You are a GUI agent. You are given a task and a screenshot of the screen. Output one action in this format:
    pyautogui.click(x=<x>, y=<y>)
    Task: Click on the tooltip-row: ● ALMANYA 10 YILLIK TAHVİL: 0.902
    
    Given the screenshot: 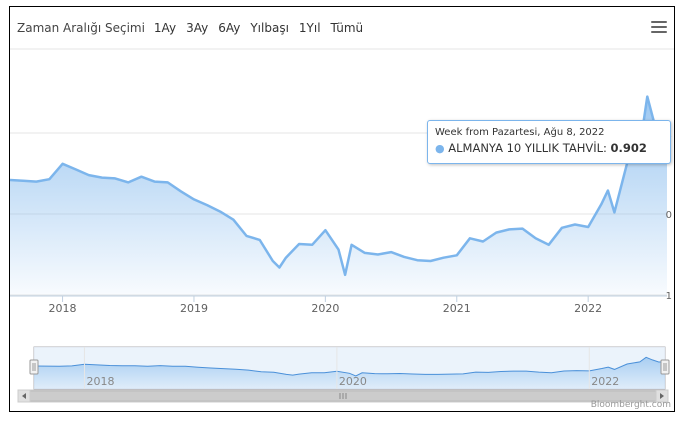 What is the action you would take?
    pyautogui.click(x=549, y=148)
    